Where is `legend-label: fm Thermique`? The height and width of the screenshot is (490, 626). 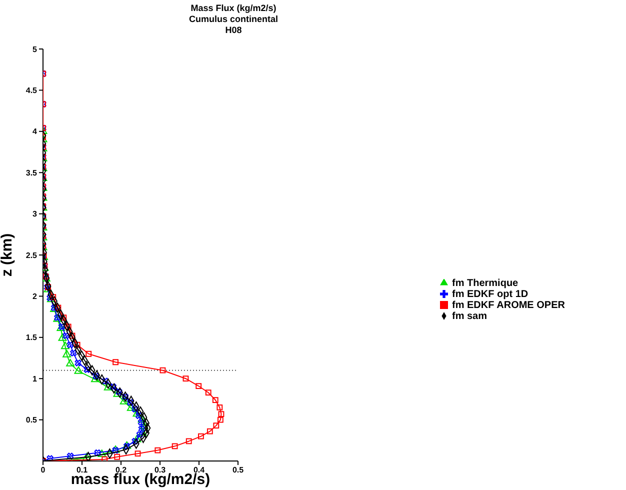 legend-label: fm Thermique is located at coordinates (485, 283).